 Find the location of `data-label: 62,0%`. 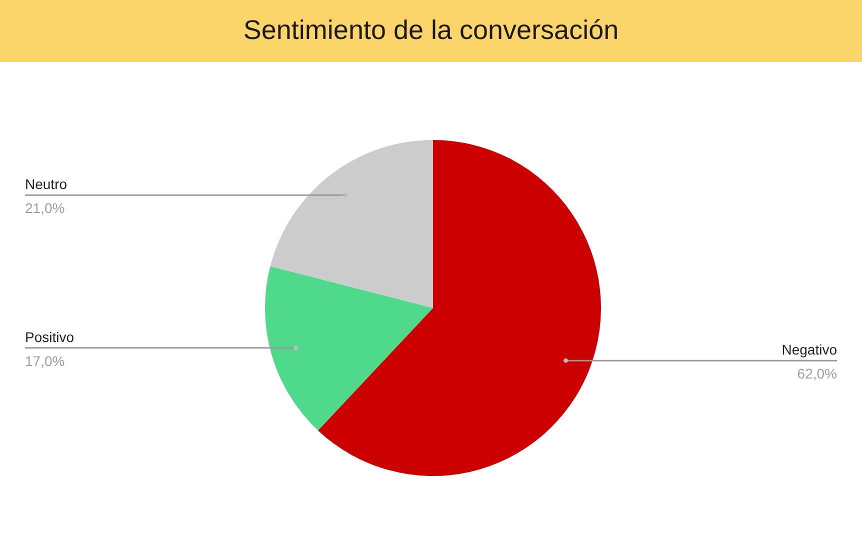

data-label: 62,0% is located at coordinates (817, 374).